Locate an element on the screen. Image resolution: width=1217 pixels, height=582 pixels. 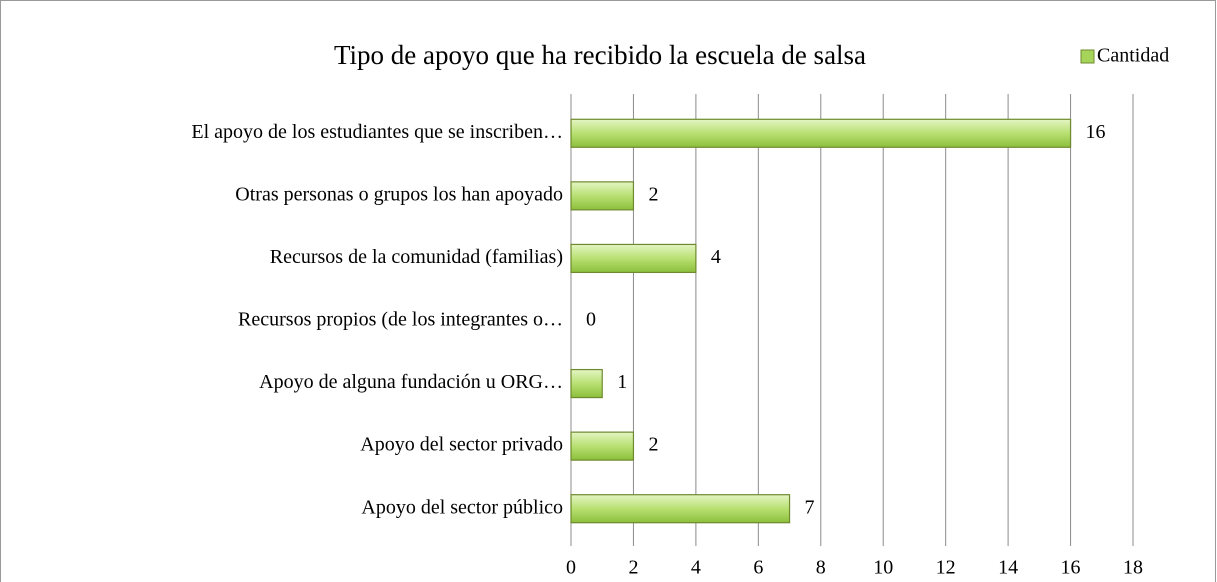
x-tick-label: 2 is located at coordinates (633, 568).